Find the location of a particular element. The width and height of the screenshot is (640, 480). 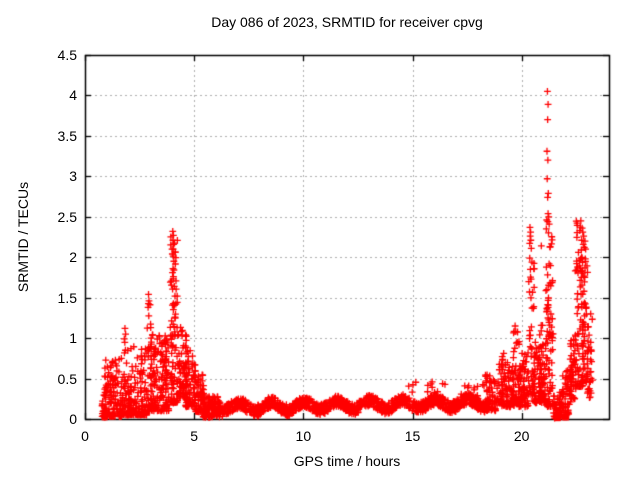

x-tick-label: 20 is located at coordinates (521, 436).